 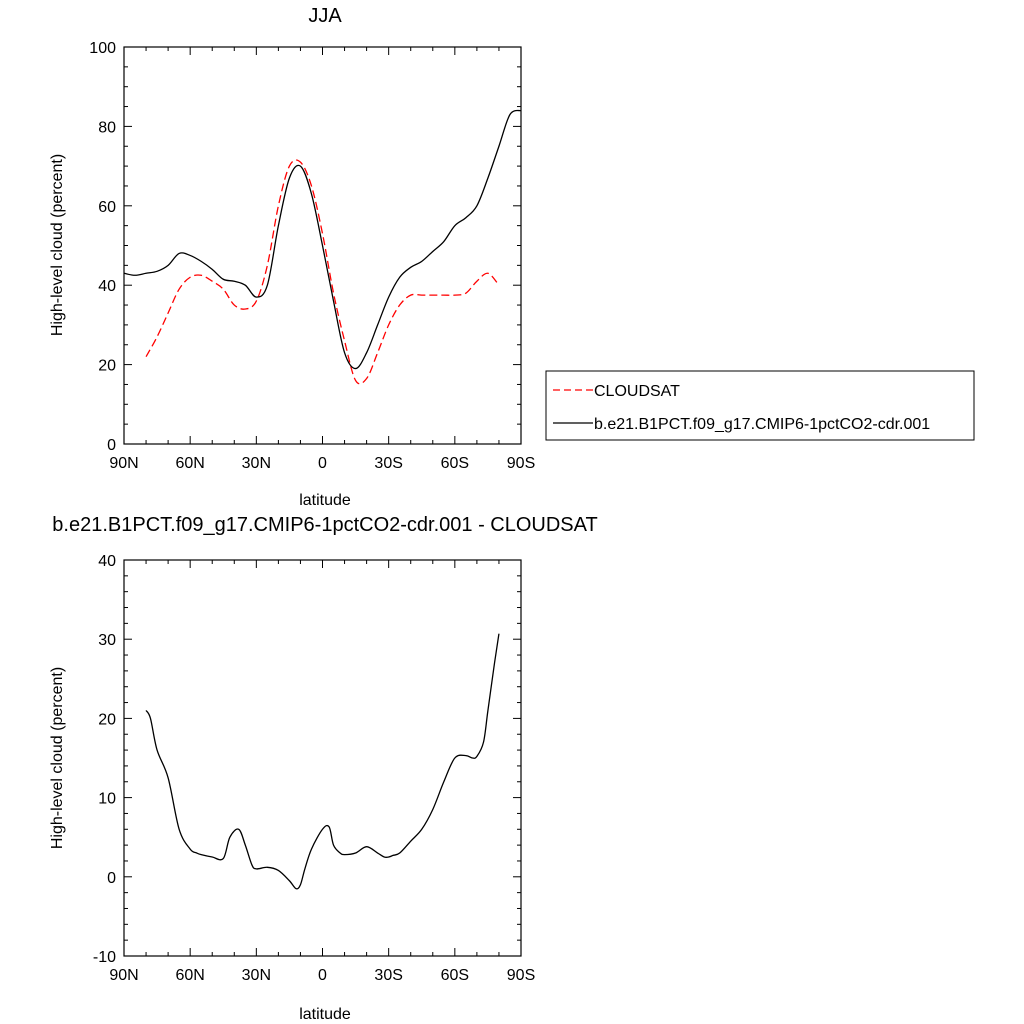 I want to click on y-tick-label: 30, so click(x=107, y=640).